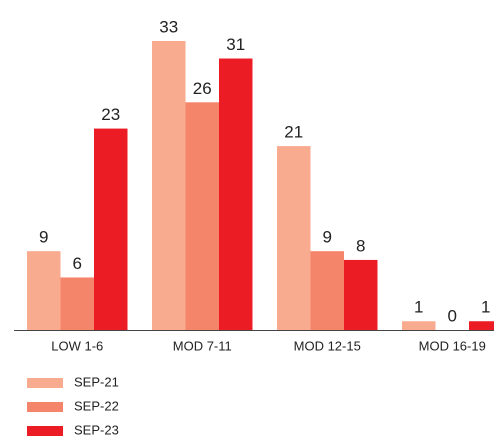  Describe the element at coordinates (77, 263) in the screenshot. I see `value-label: 6` at that location.